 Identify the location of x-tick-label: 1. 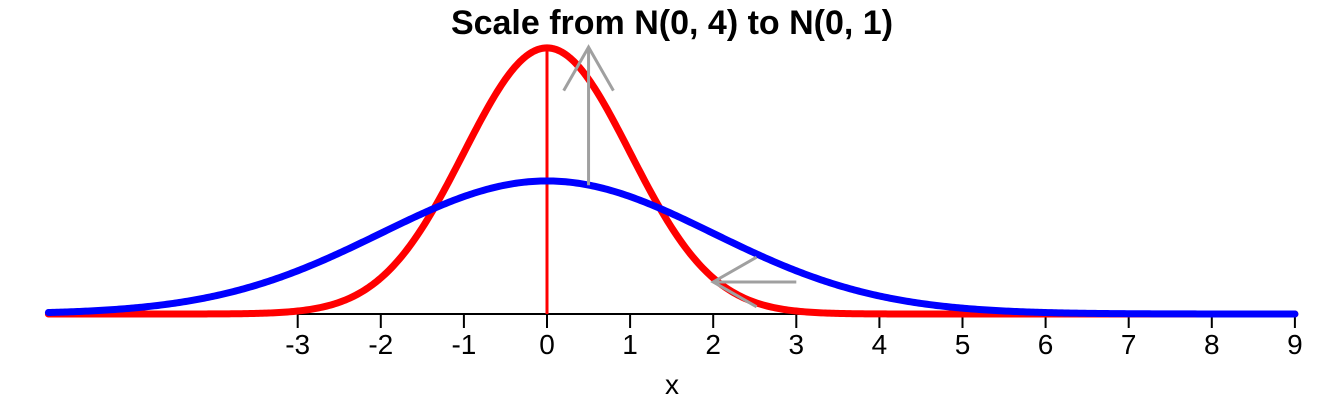
(630, 344).